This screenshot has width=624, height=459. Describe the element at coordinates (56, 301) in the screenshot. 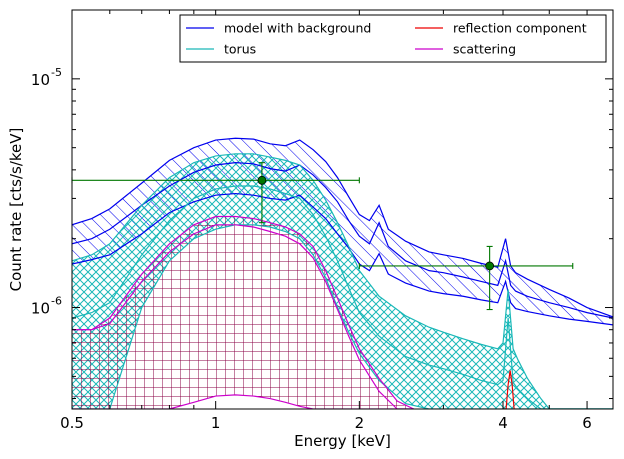

I see `y-tick-exponent: -6` at that location.